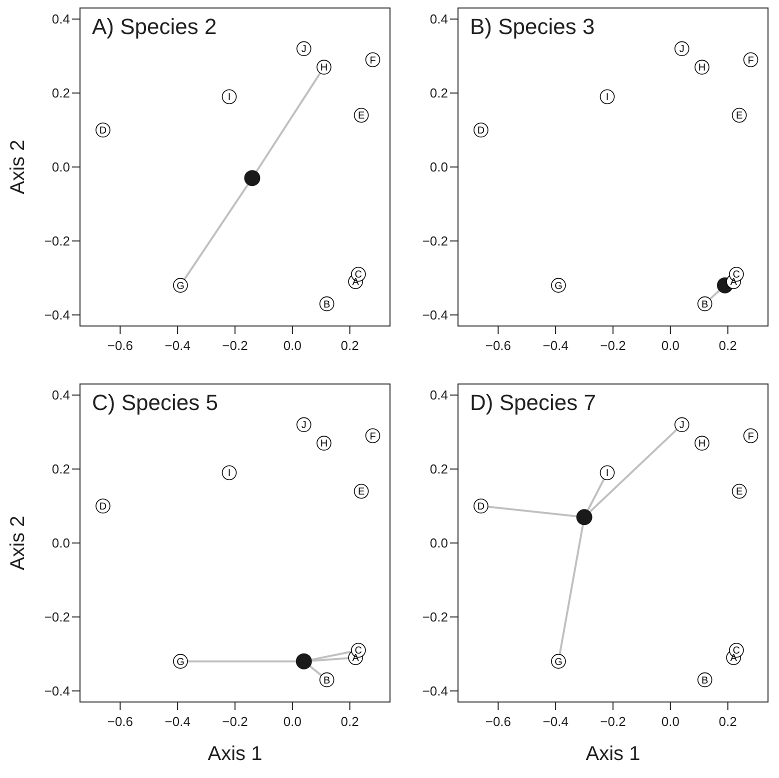 The width and height of the screenshot is (779, 778). I want to click on chart-title: B) Species 3, so click(532, 26).